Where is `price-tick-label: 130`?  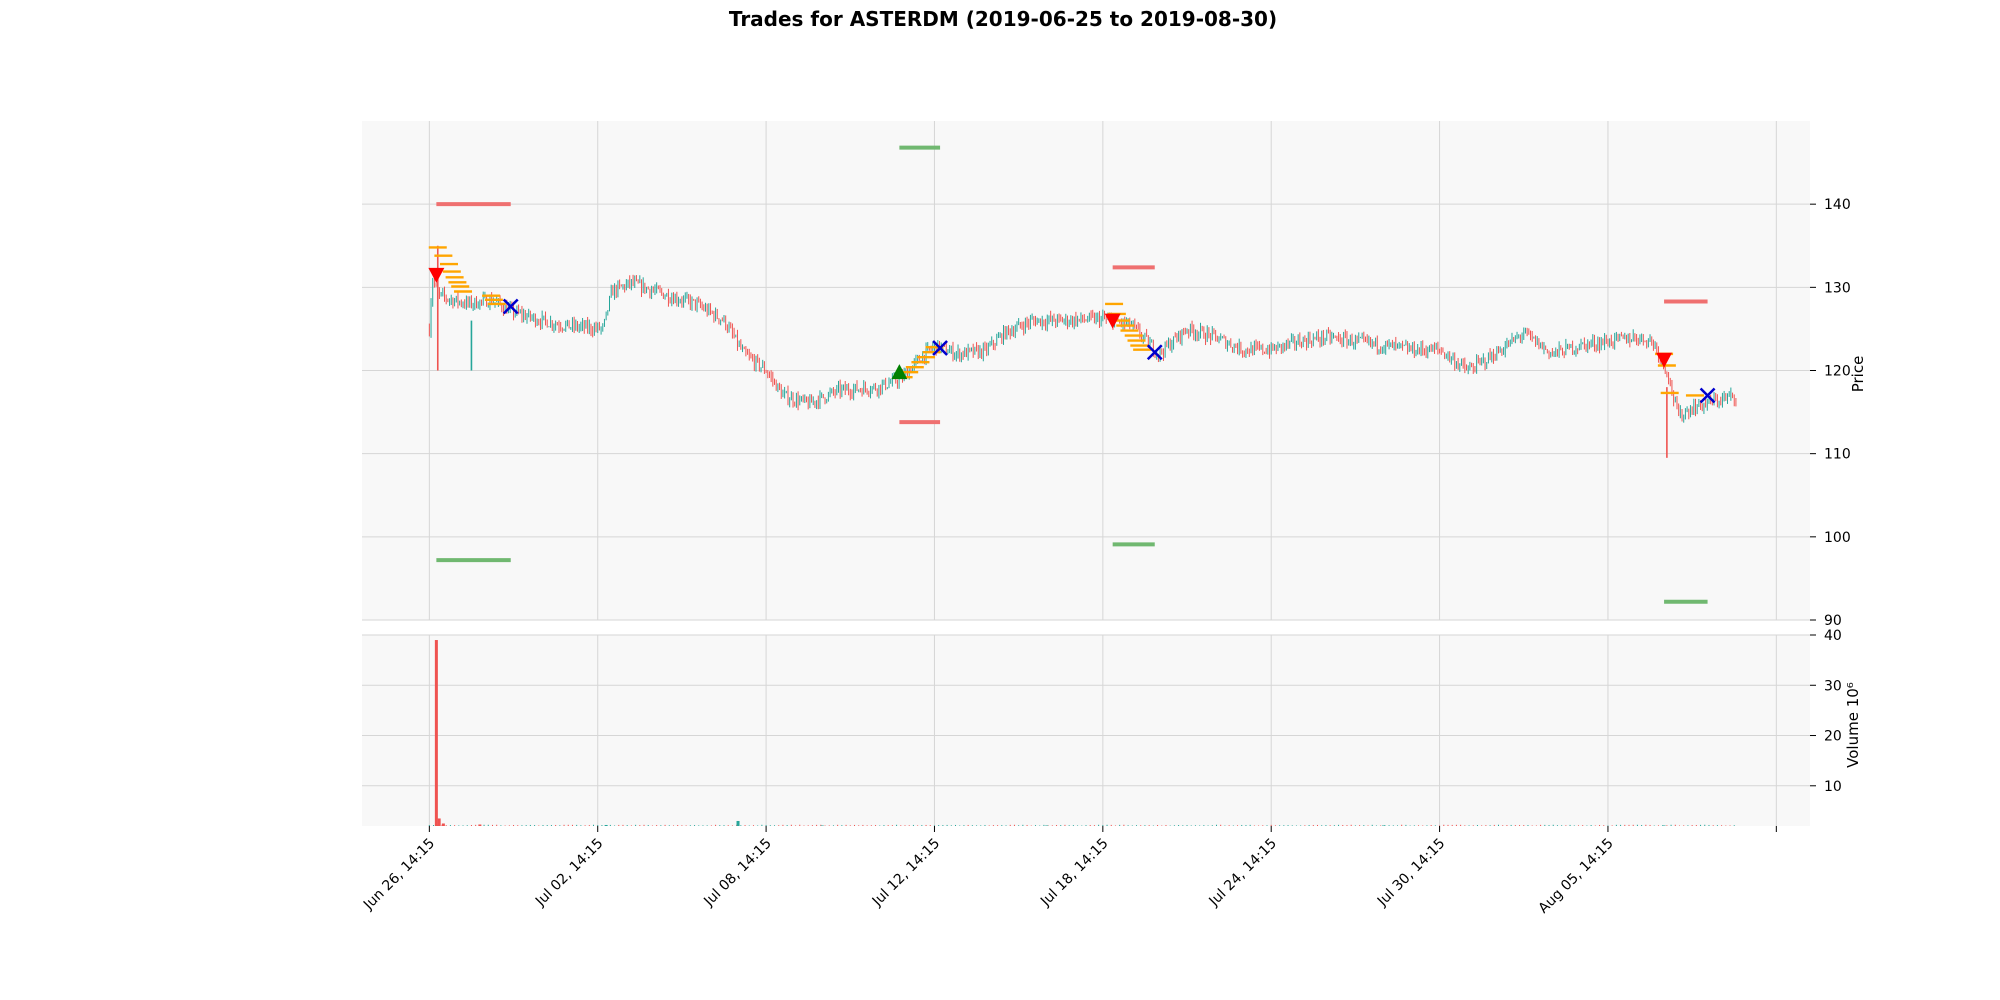
price-tick-label: 130 is located at coordinates (1837, 288).